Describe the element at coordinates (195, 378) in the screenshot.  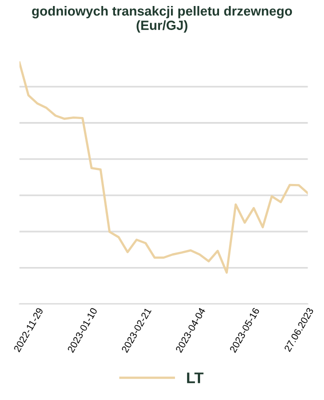
I see `legend-label: LT` at that location.